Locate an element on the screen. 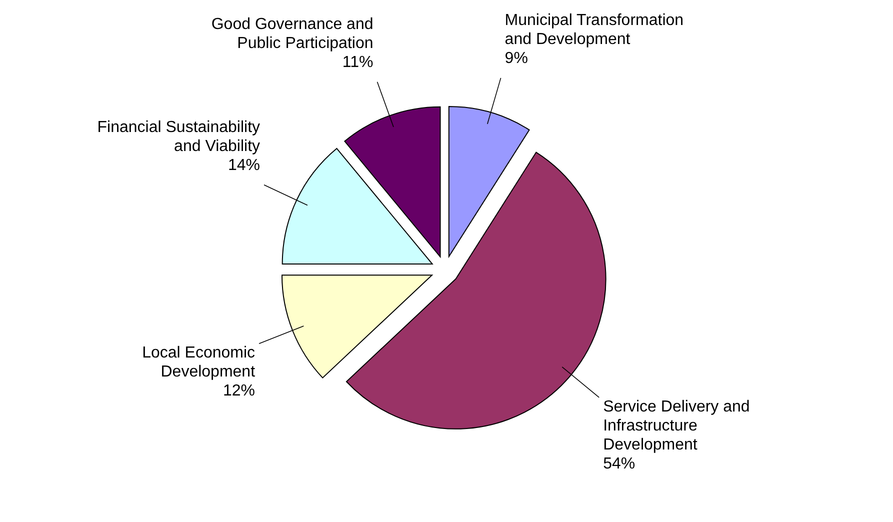 Image resolution: width=893 pixels, height=522 pixels. data-label: 14% is located at coordinates (244, 165).